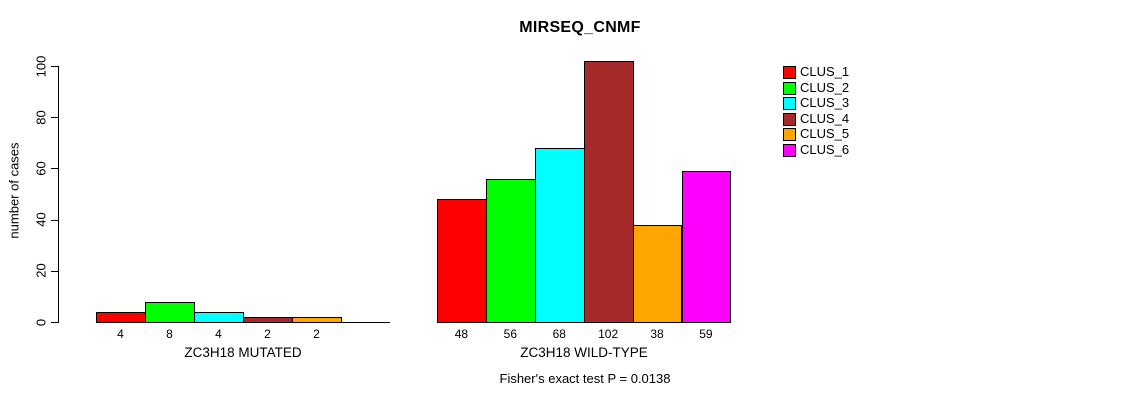 This screenshot has width=1140, height=400. What do you see at coordinates (510, 334) in the screenshot?
I see `bar-value-label: 56` at bounding box center [510, 334].